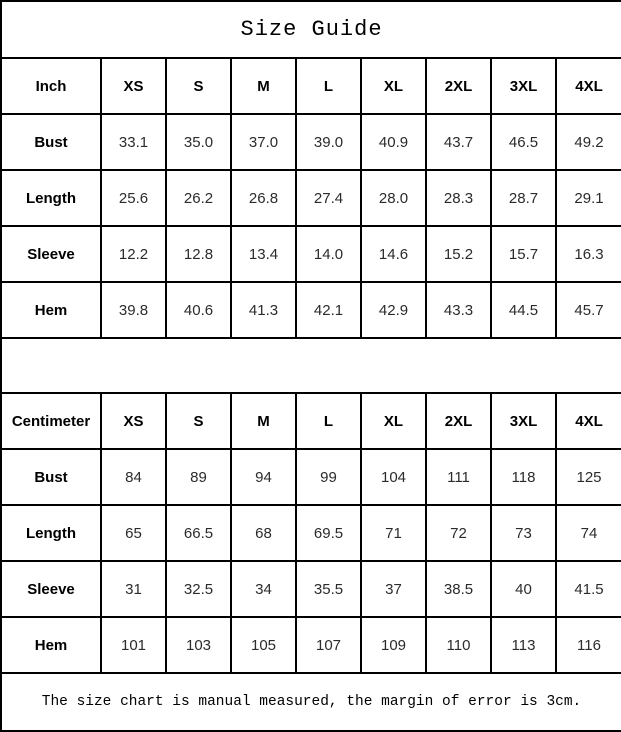 The height and width of the screenshot is (732, 621). What do you see at coordinates (587, 589) in the screenshot?
I see `cell-value: 41.5` at bounding box center [587, 589].